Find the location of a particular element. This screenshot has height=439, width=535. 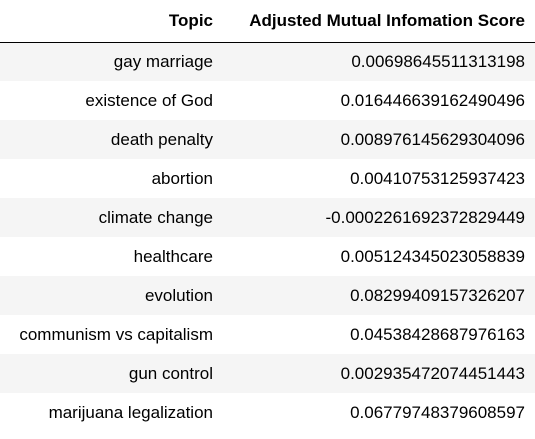

topic-cell: evolution is located at coordinates (178, 295).